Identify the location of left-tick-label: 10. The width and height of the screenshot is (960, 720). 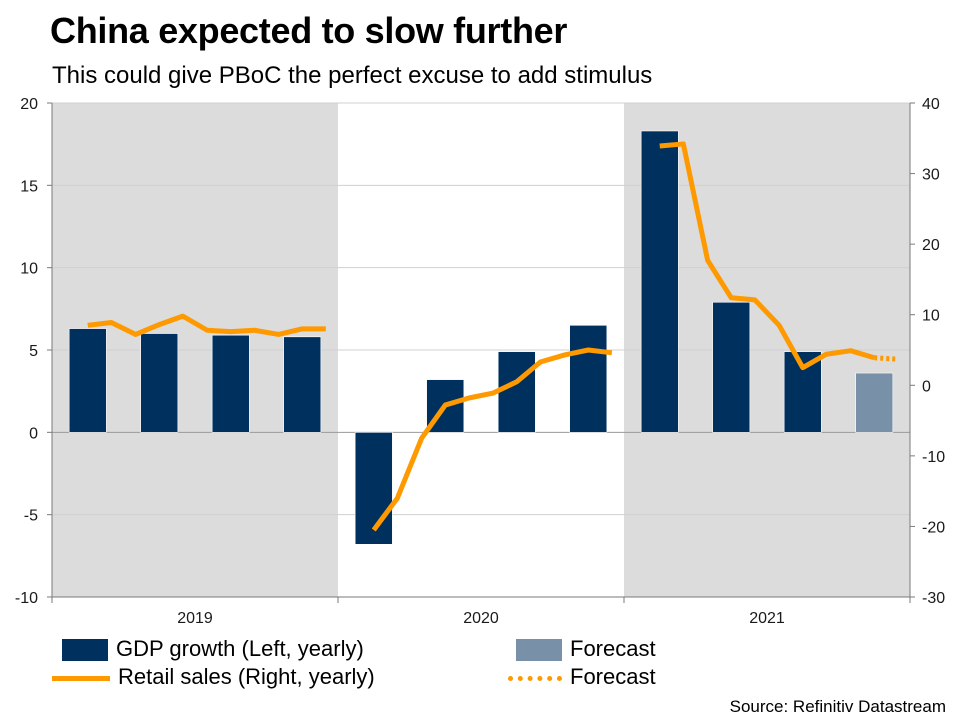
(29, 269).